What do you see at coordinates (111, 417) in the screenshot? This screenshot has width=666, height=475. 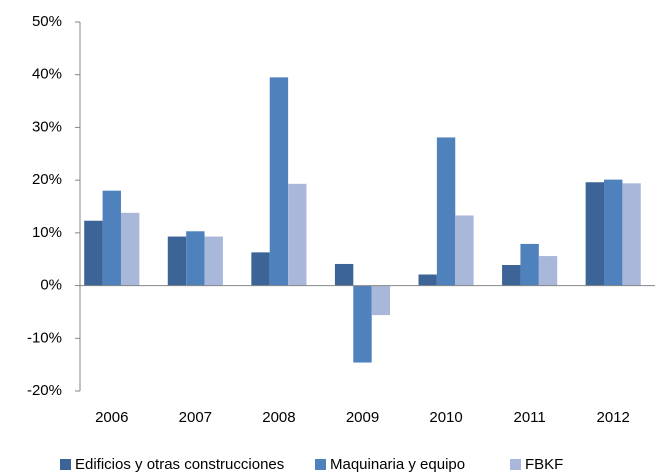 I see `x-tick-label: 2006` at bounding box center [111, 417].